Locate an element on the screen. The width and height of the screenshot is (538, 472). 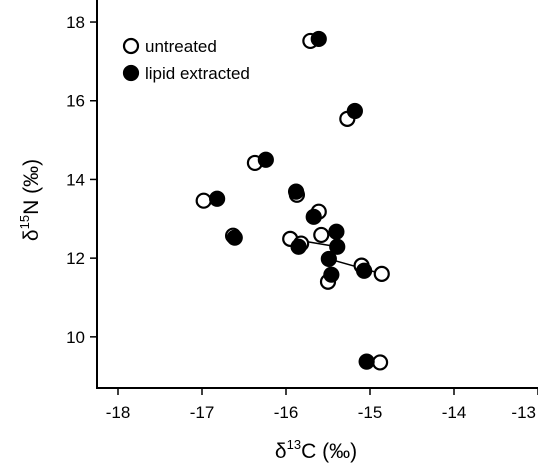
y-label-sup: 15 is located at coordinates (24, 222).